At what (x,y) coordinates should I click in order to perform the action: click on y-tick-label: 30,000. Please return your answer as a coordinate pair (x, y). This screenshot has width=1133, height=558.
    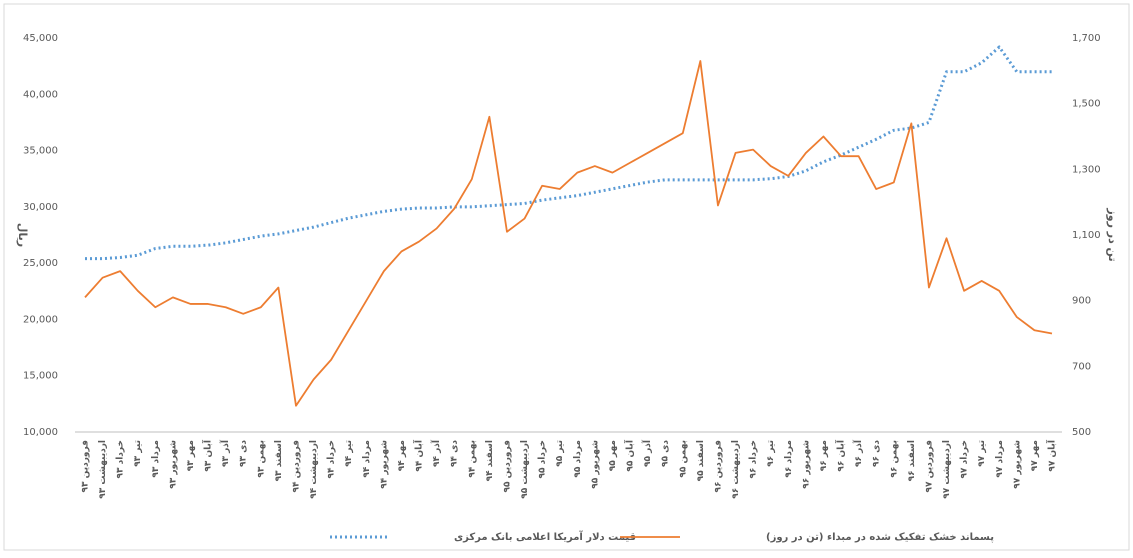
    Looking at the image, I should click on (40, 207).